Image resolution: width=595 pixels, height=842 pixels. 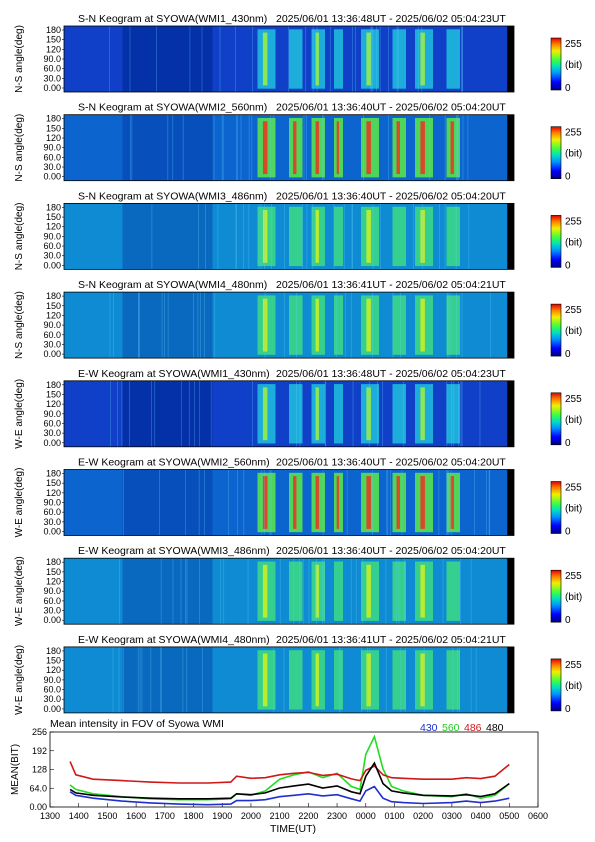 I want to click on panel-title: S-N Keogram at SYOWA(WMI4_480nm), so click(x=172, y=285).